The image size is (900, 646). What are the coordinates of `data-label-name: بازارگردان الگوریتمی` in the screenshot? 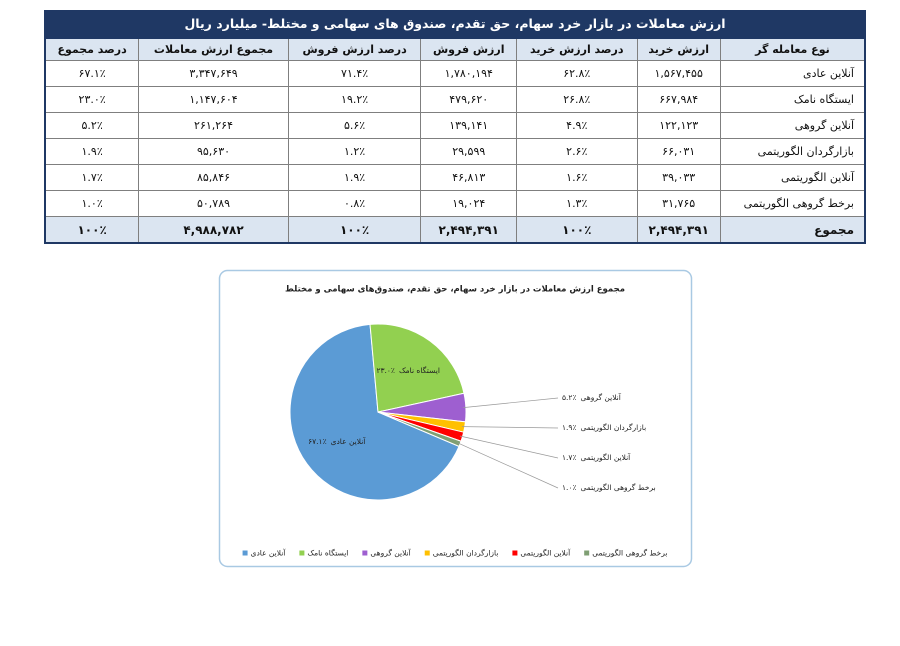 It's located at (613, 427).